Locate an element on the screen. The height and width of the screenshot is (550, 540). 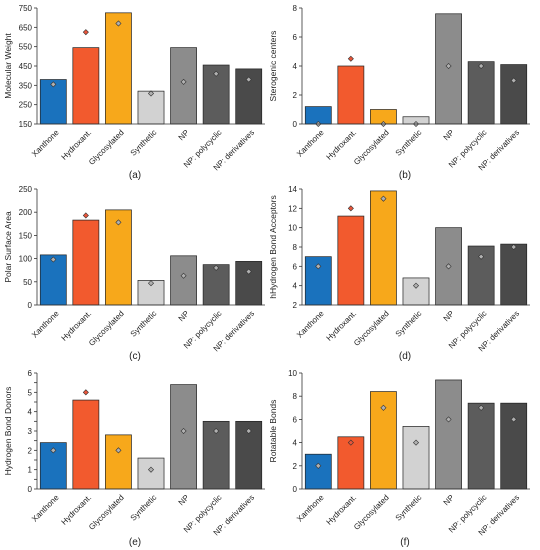
panel-label: (d) is located at coordinates (405, 356).